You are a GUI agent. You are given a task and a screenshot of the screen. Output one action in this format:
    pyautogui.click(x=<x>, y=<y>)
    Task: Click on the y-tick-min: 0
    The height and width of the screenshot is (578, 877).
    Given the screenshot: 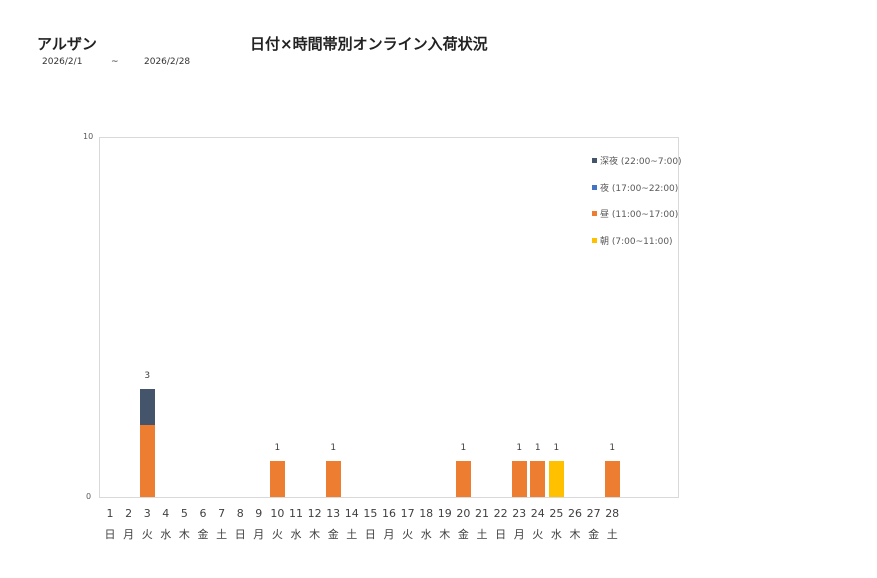 What is the action you would take?
    pyautogui.click(x=89, y=496)
    